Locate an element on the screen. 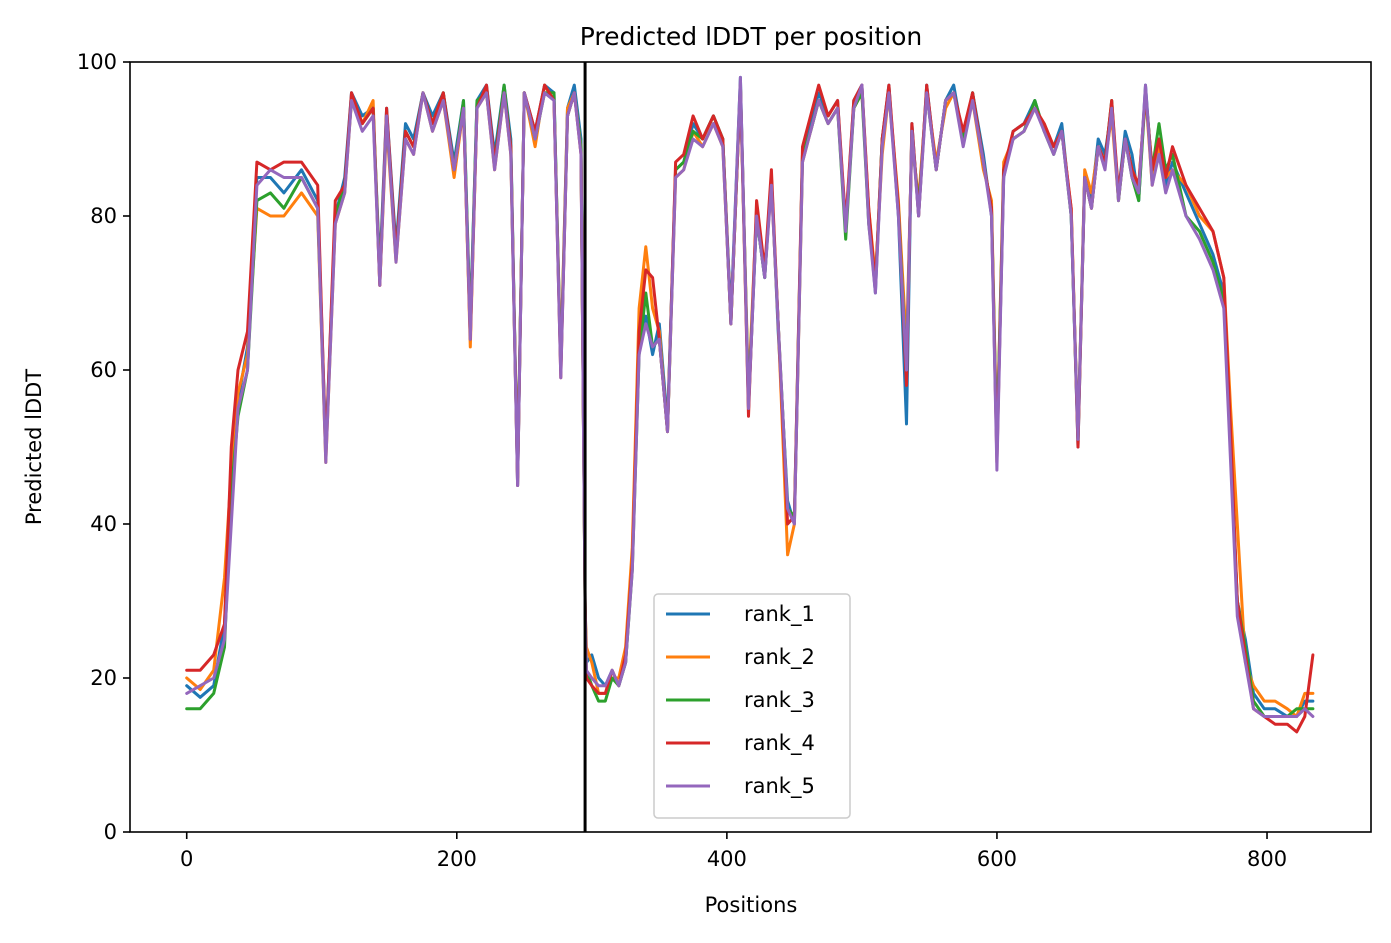  x-tick-label: 800 is located at coordinates (1267, 859).